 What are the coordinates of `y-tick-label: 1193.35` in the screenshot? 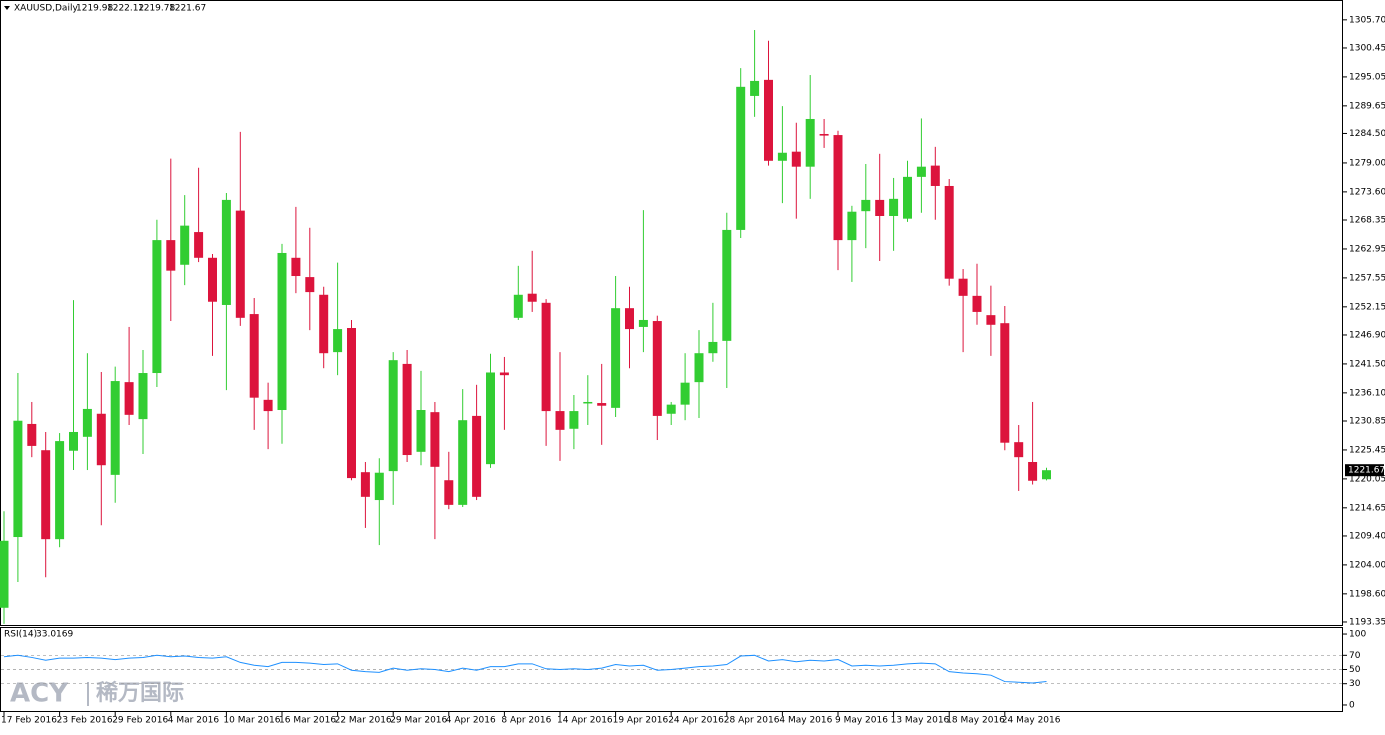 It's located at (1367, 622).